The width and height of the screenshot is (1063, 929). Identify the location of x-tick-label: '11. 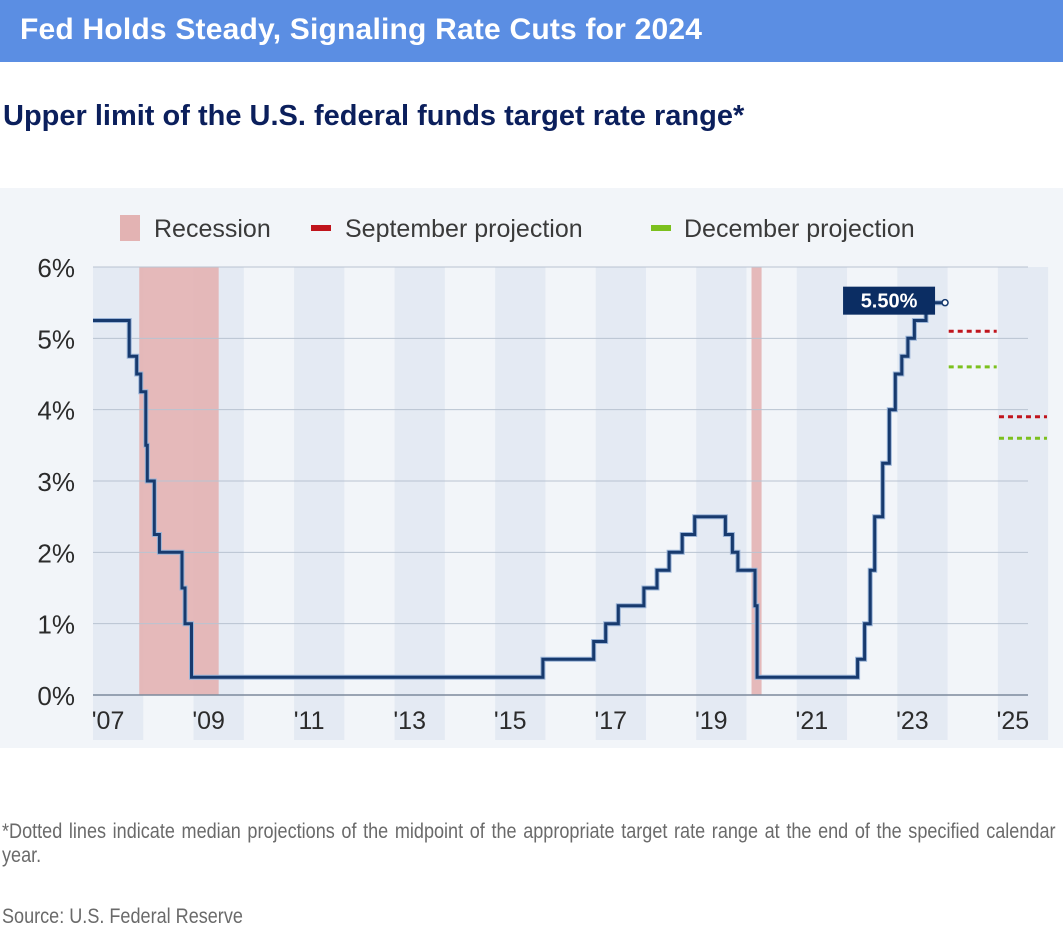
(309, 721).